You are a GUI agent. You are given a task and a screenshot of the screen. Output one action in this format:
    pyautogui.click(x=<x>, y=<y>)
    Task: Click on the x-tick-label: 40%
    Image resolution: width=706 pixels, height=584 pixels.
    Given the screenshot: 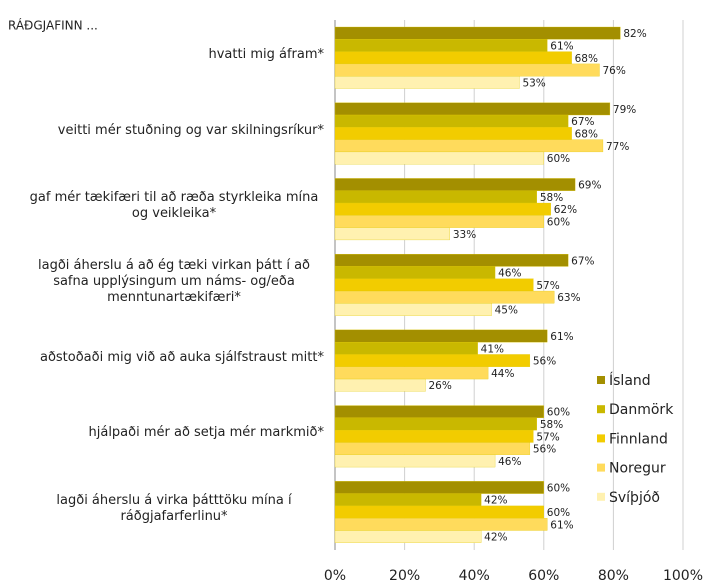 What is the action you would take?
    pyautogui.click(x=474, y=576)
    